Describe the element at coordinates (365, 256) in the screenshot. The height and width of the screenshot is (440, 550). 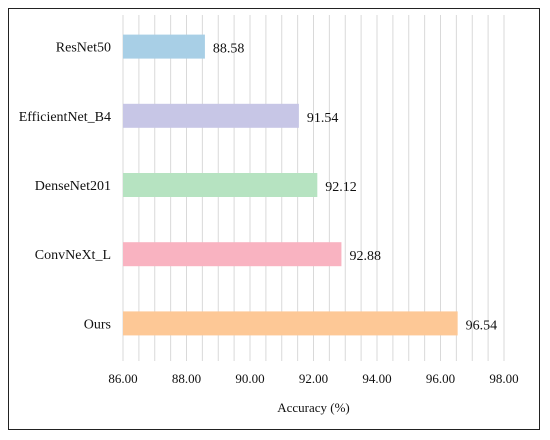
I see `data-label: 92.88` at that location.